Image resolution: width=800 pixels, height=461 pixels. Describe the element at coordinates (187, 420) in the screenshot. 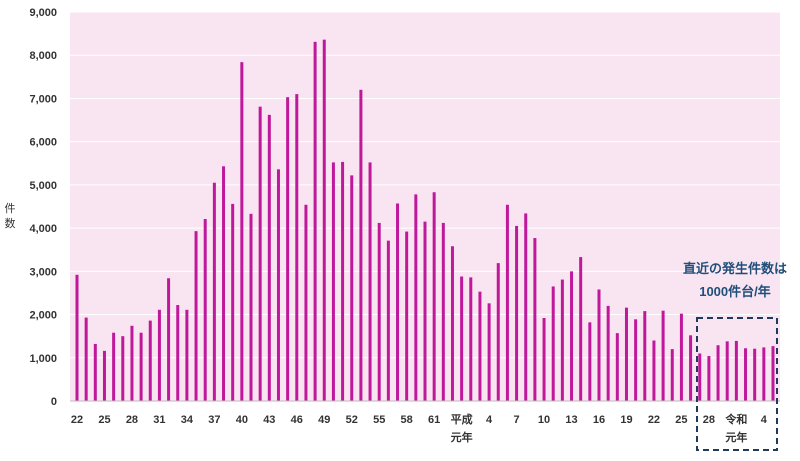

I see `x-tick-label: 34` at that location.